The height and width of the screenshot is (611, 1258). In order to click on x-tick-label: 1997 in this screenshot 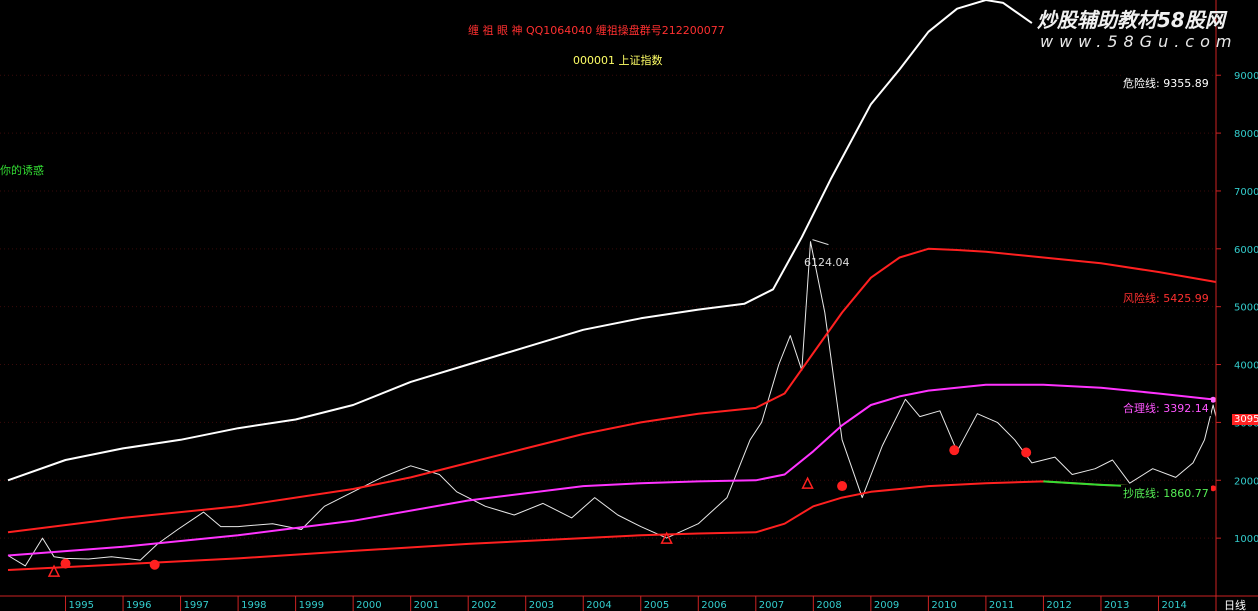, I will do `click(196, 605)`.